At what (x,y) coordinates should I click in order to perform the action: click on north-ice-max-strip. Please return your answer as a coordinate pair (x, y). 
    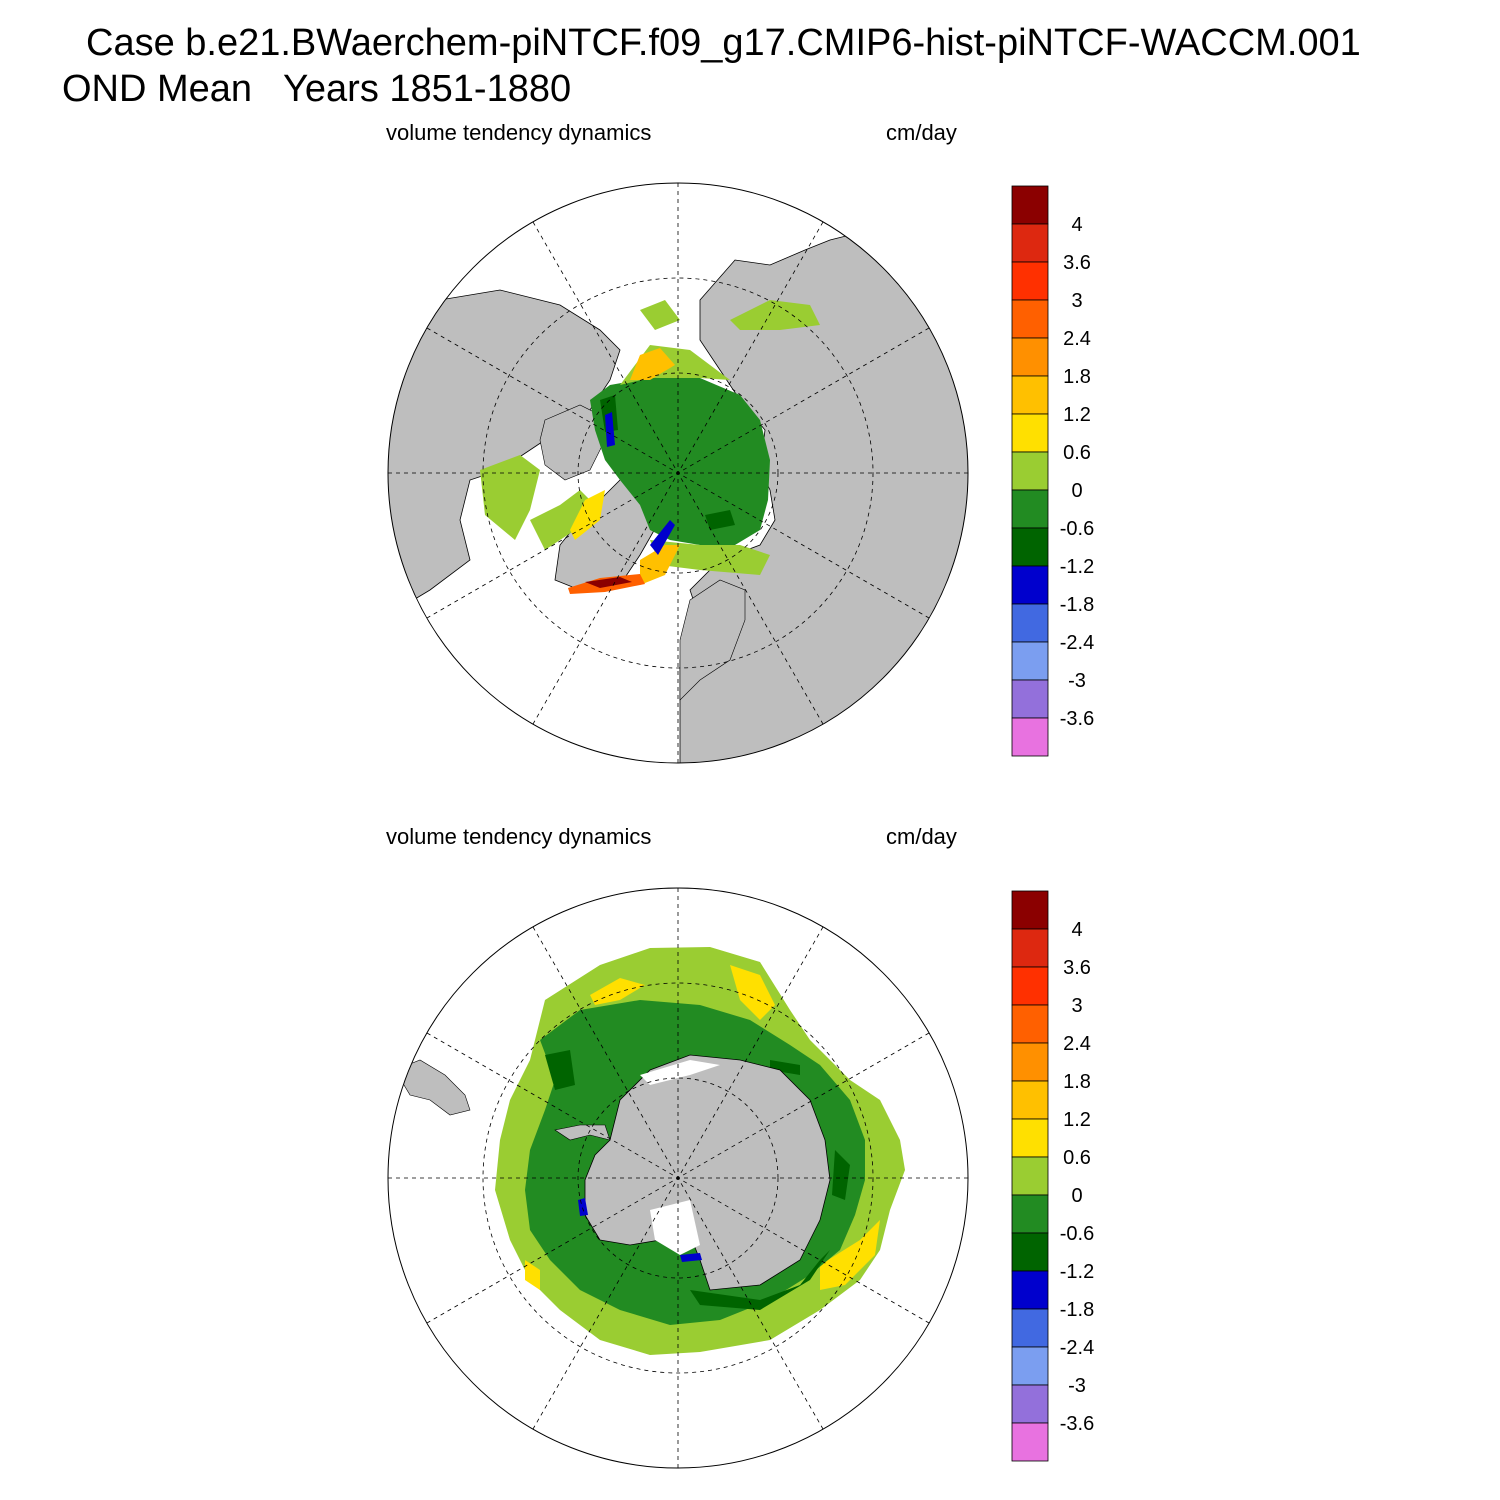
    Looking at the image, I should click on (608, 582).